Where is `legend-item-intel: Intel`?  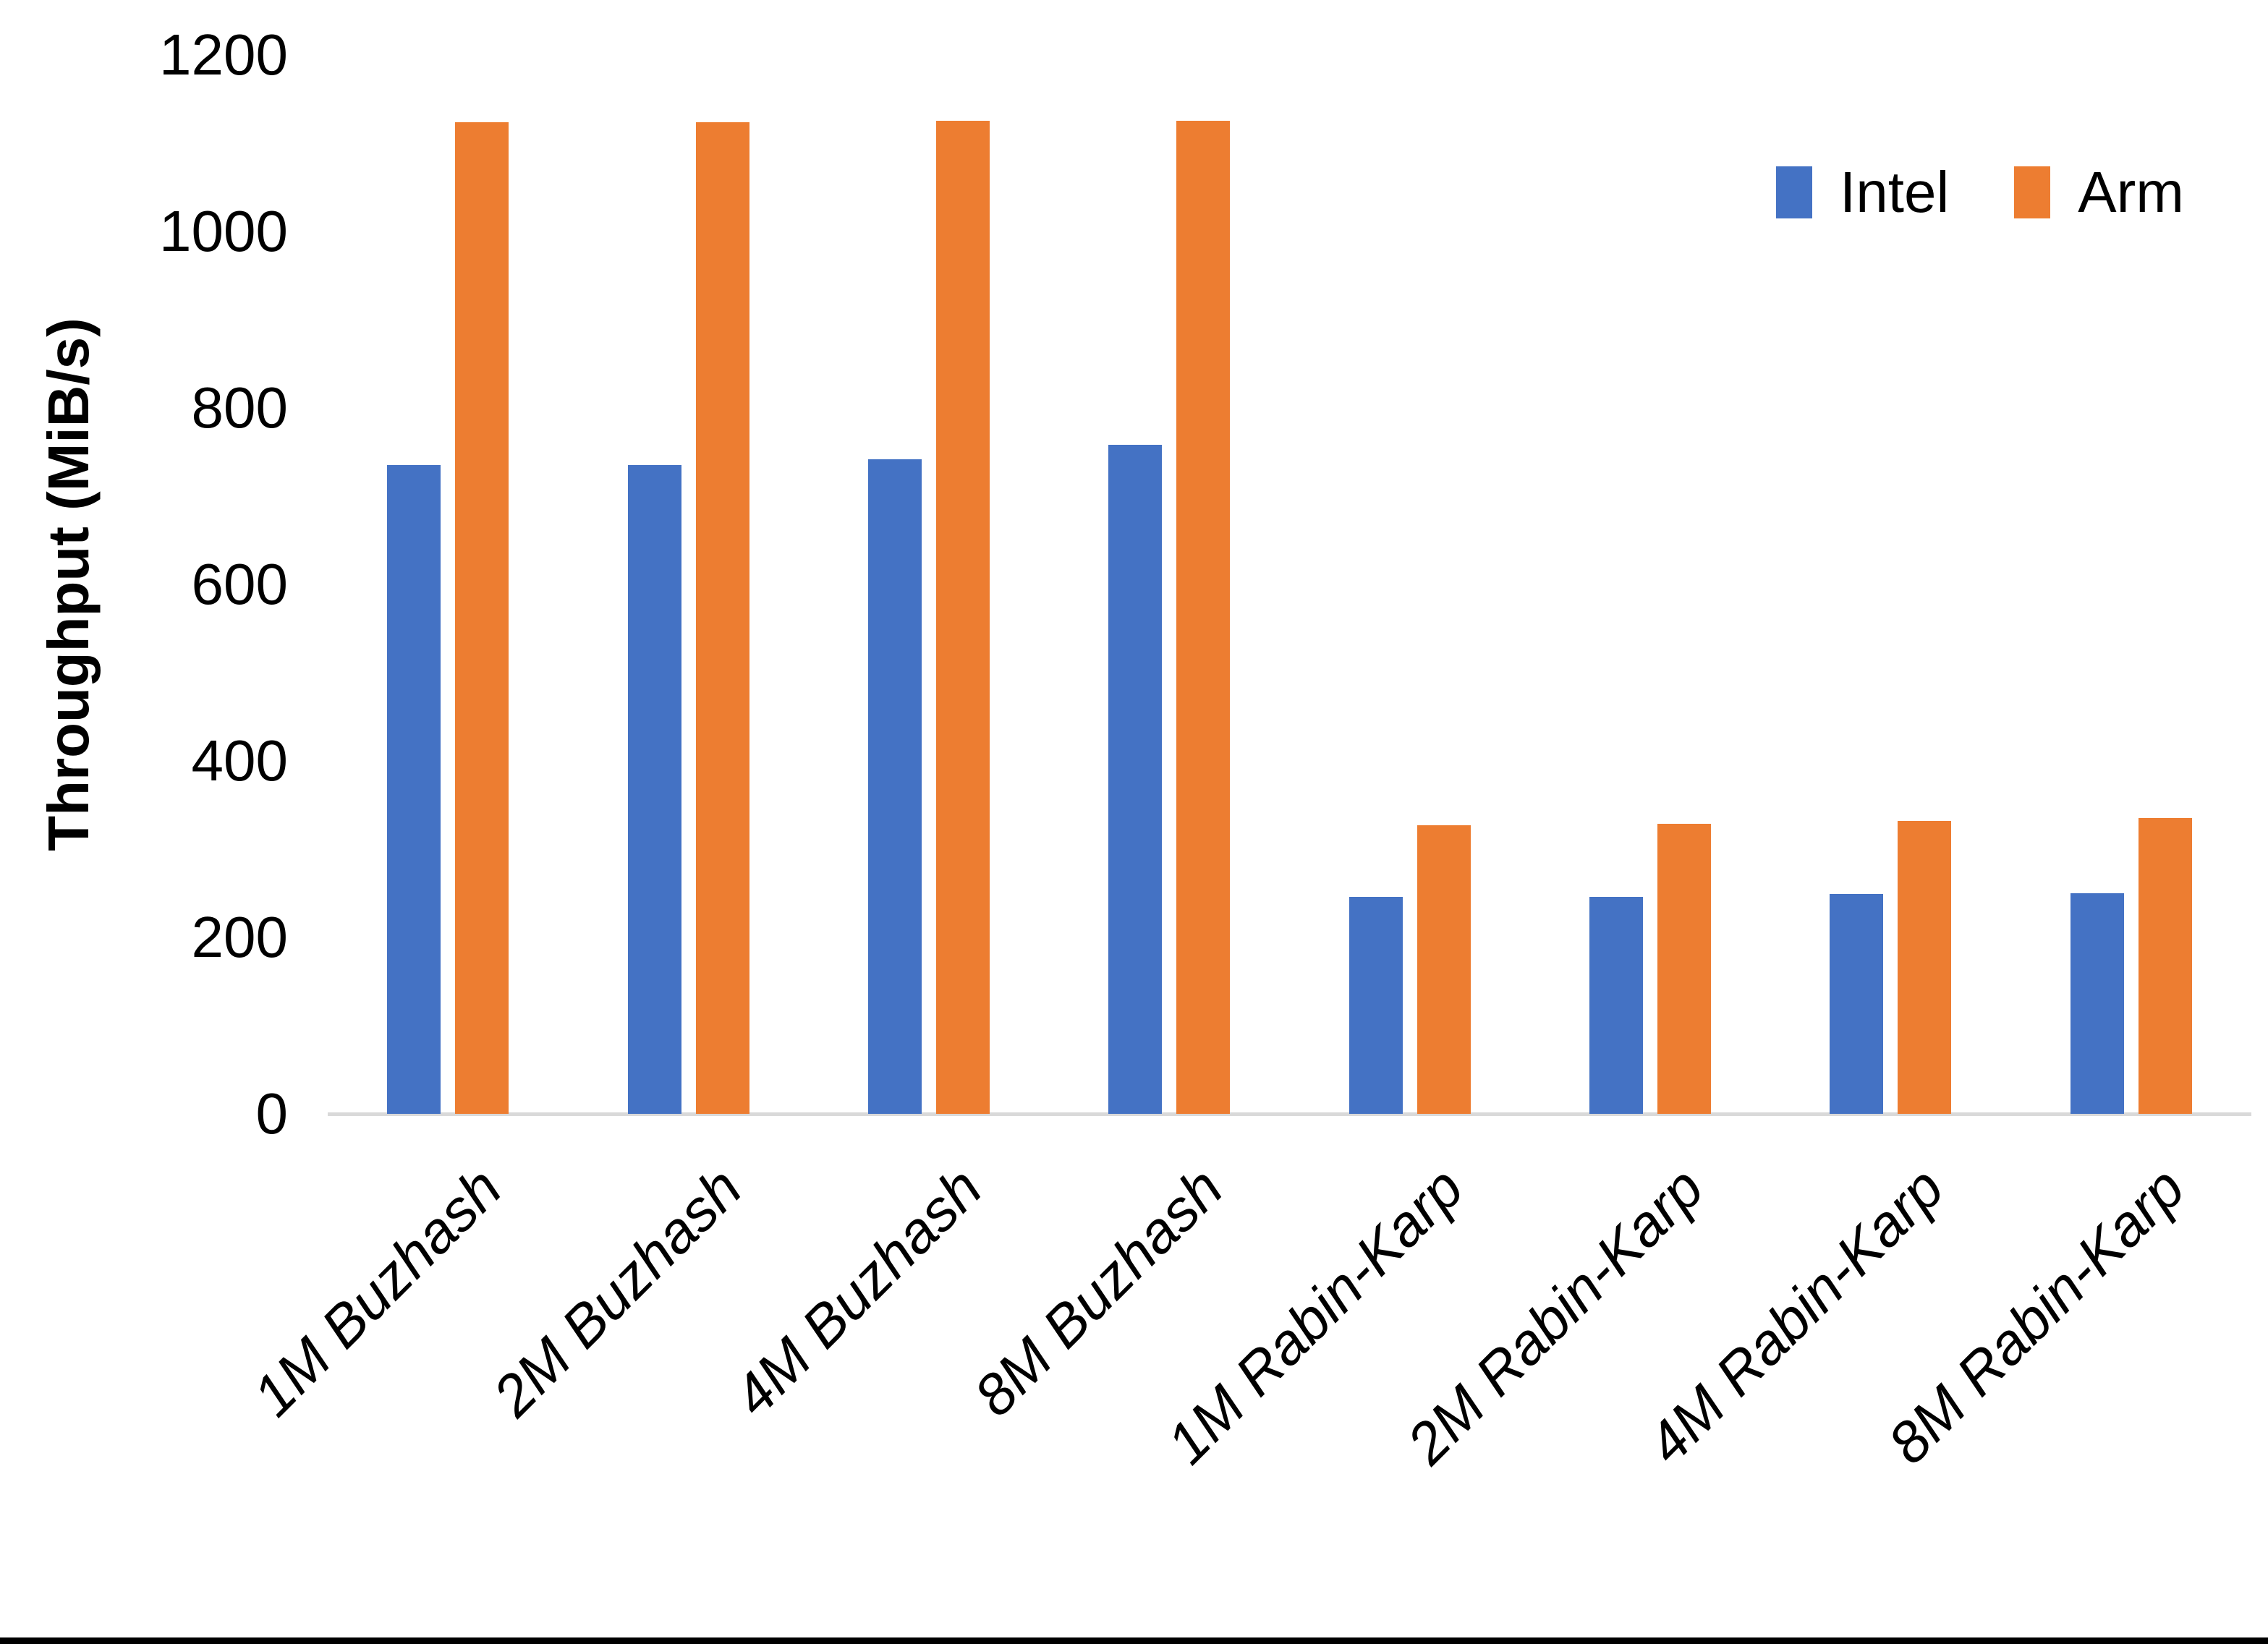 legend-item-intel: Intel is located at coordinates (1862, 192).